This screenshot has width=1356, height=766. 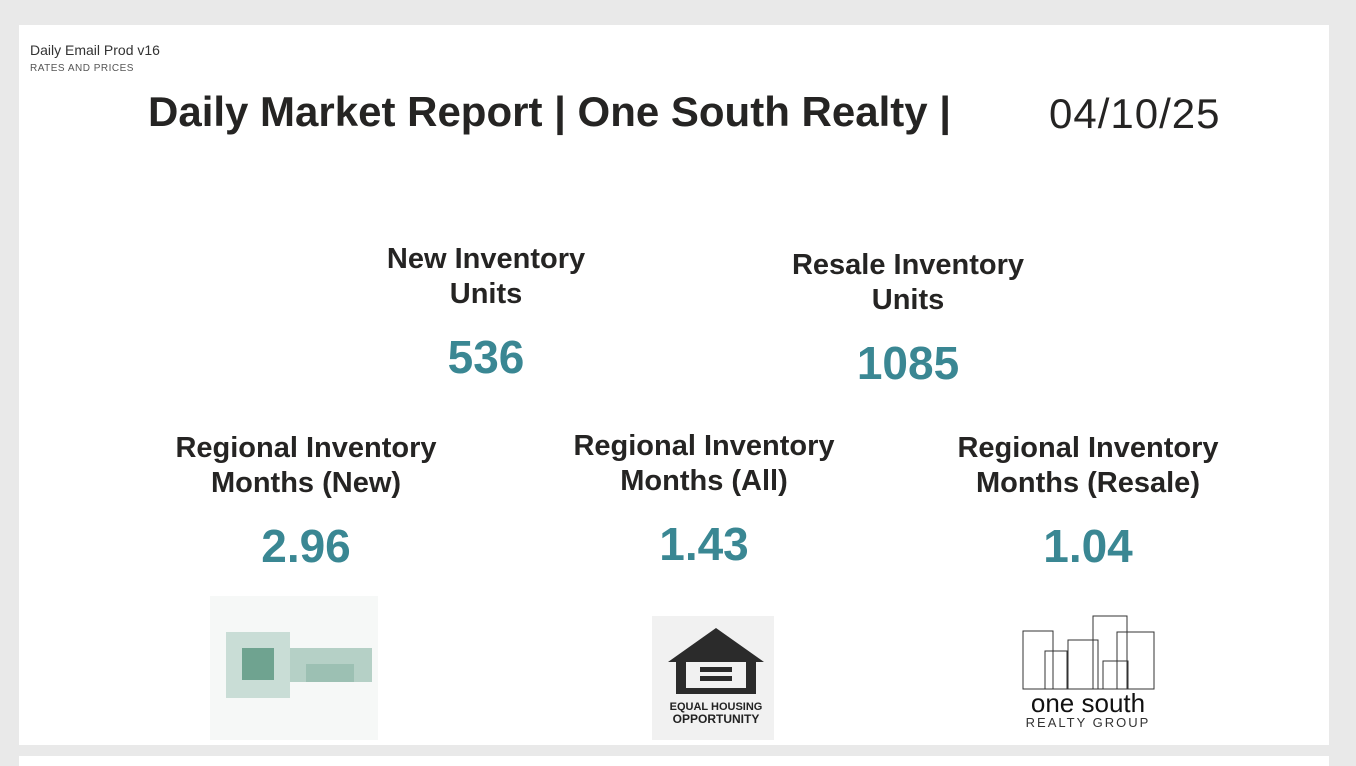 What do you see at coordinates (1088, 722) in the screenshot?
I see `brand-sub: REALTY GROUP` at bounding box center [1088, 722].